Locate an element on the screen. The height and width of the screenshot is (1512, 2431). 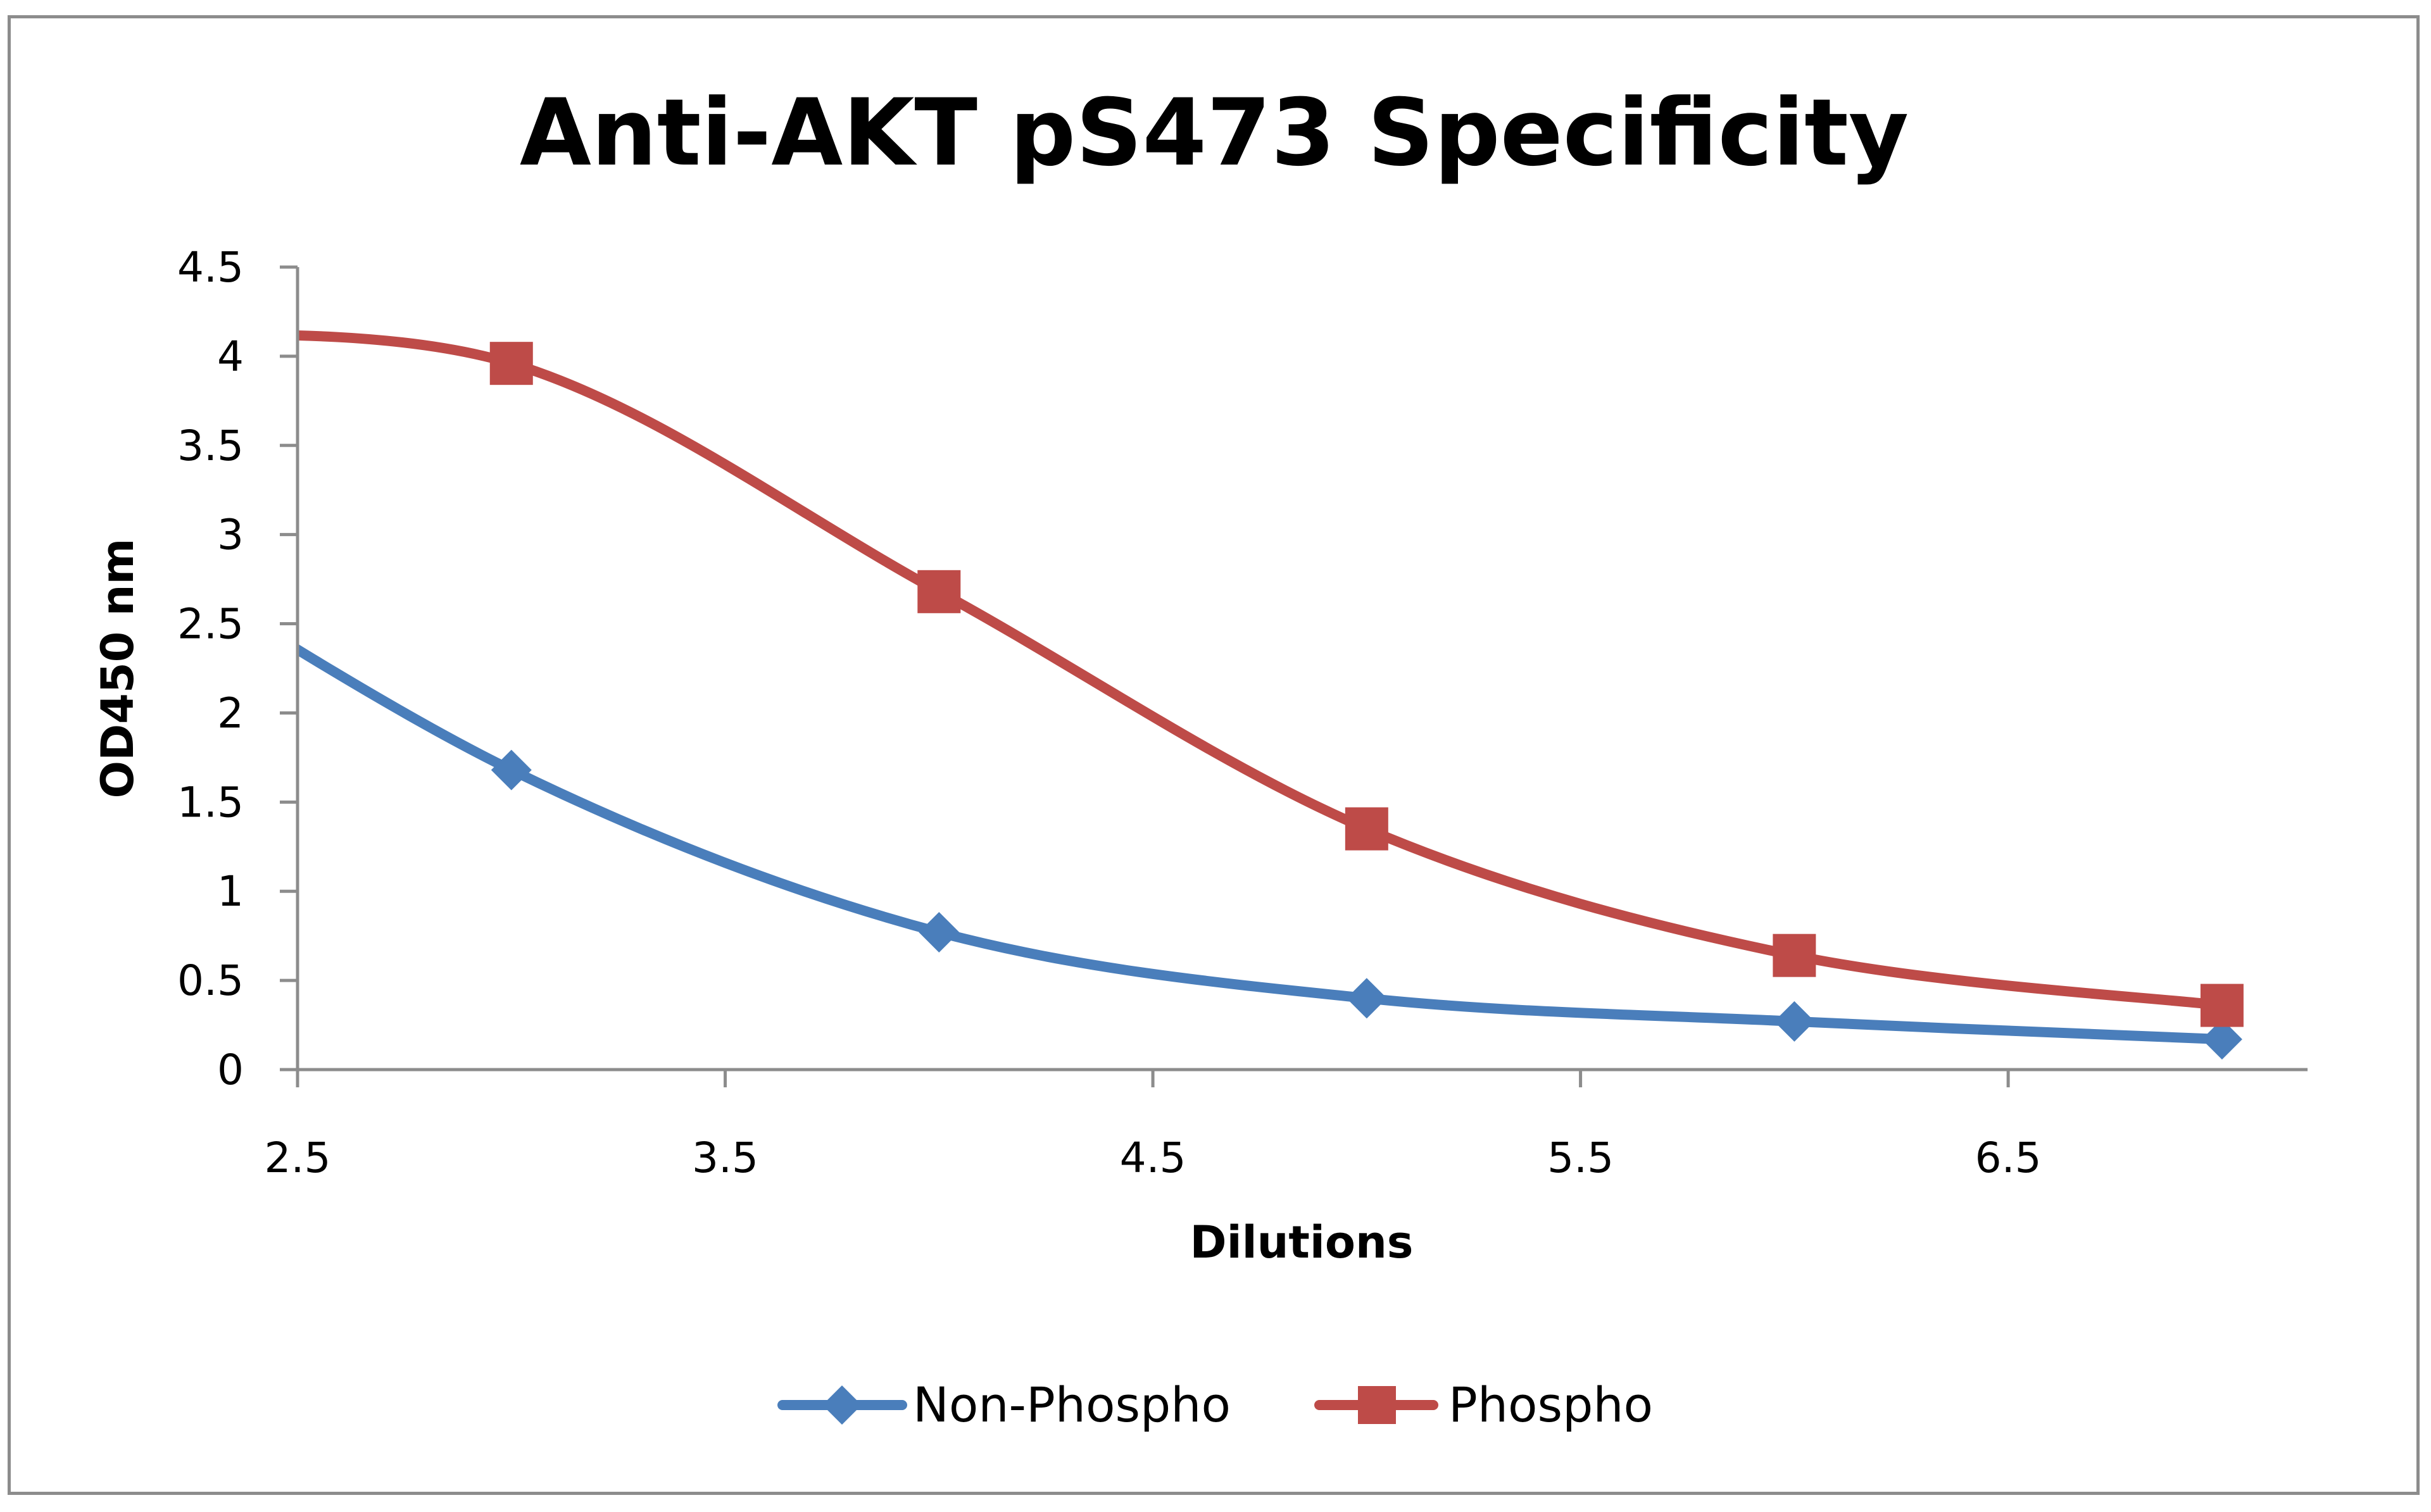
legend-item-non-phospho: Non-Phospho is located at coordinates (1004, 1405).